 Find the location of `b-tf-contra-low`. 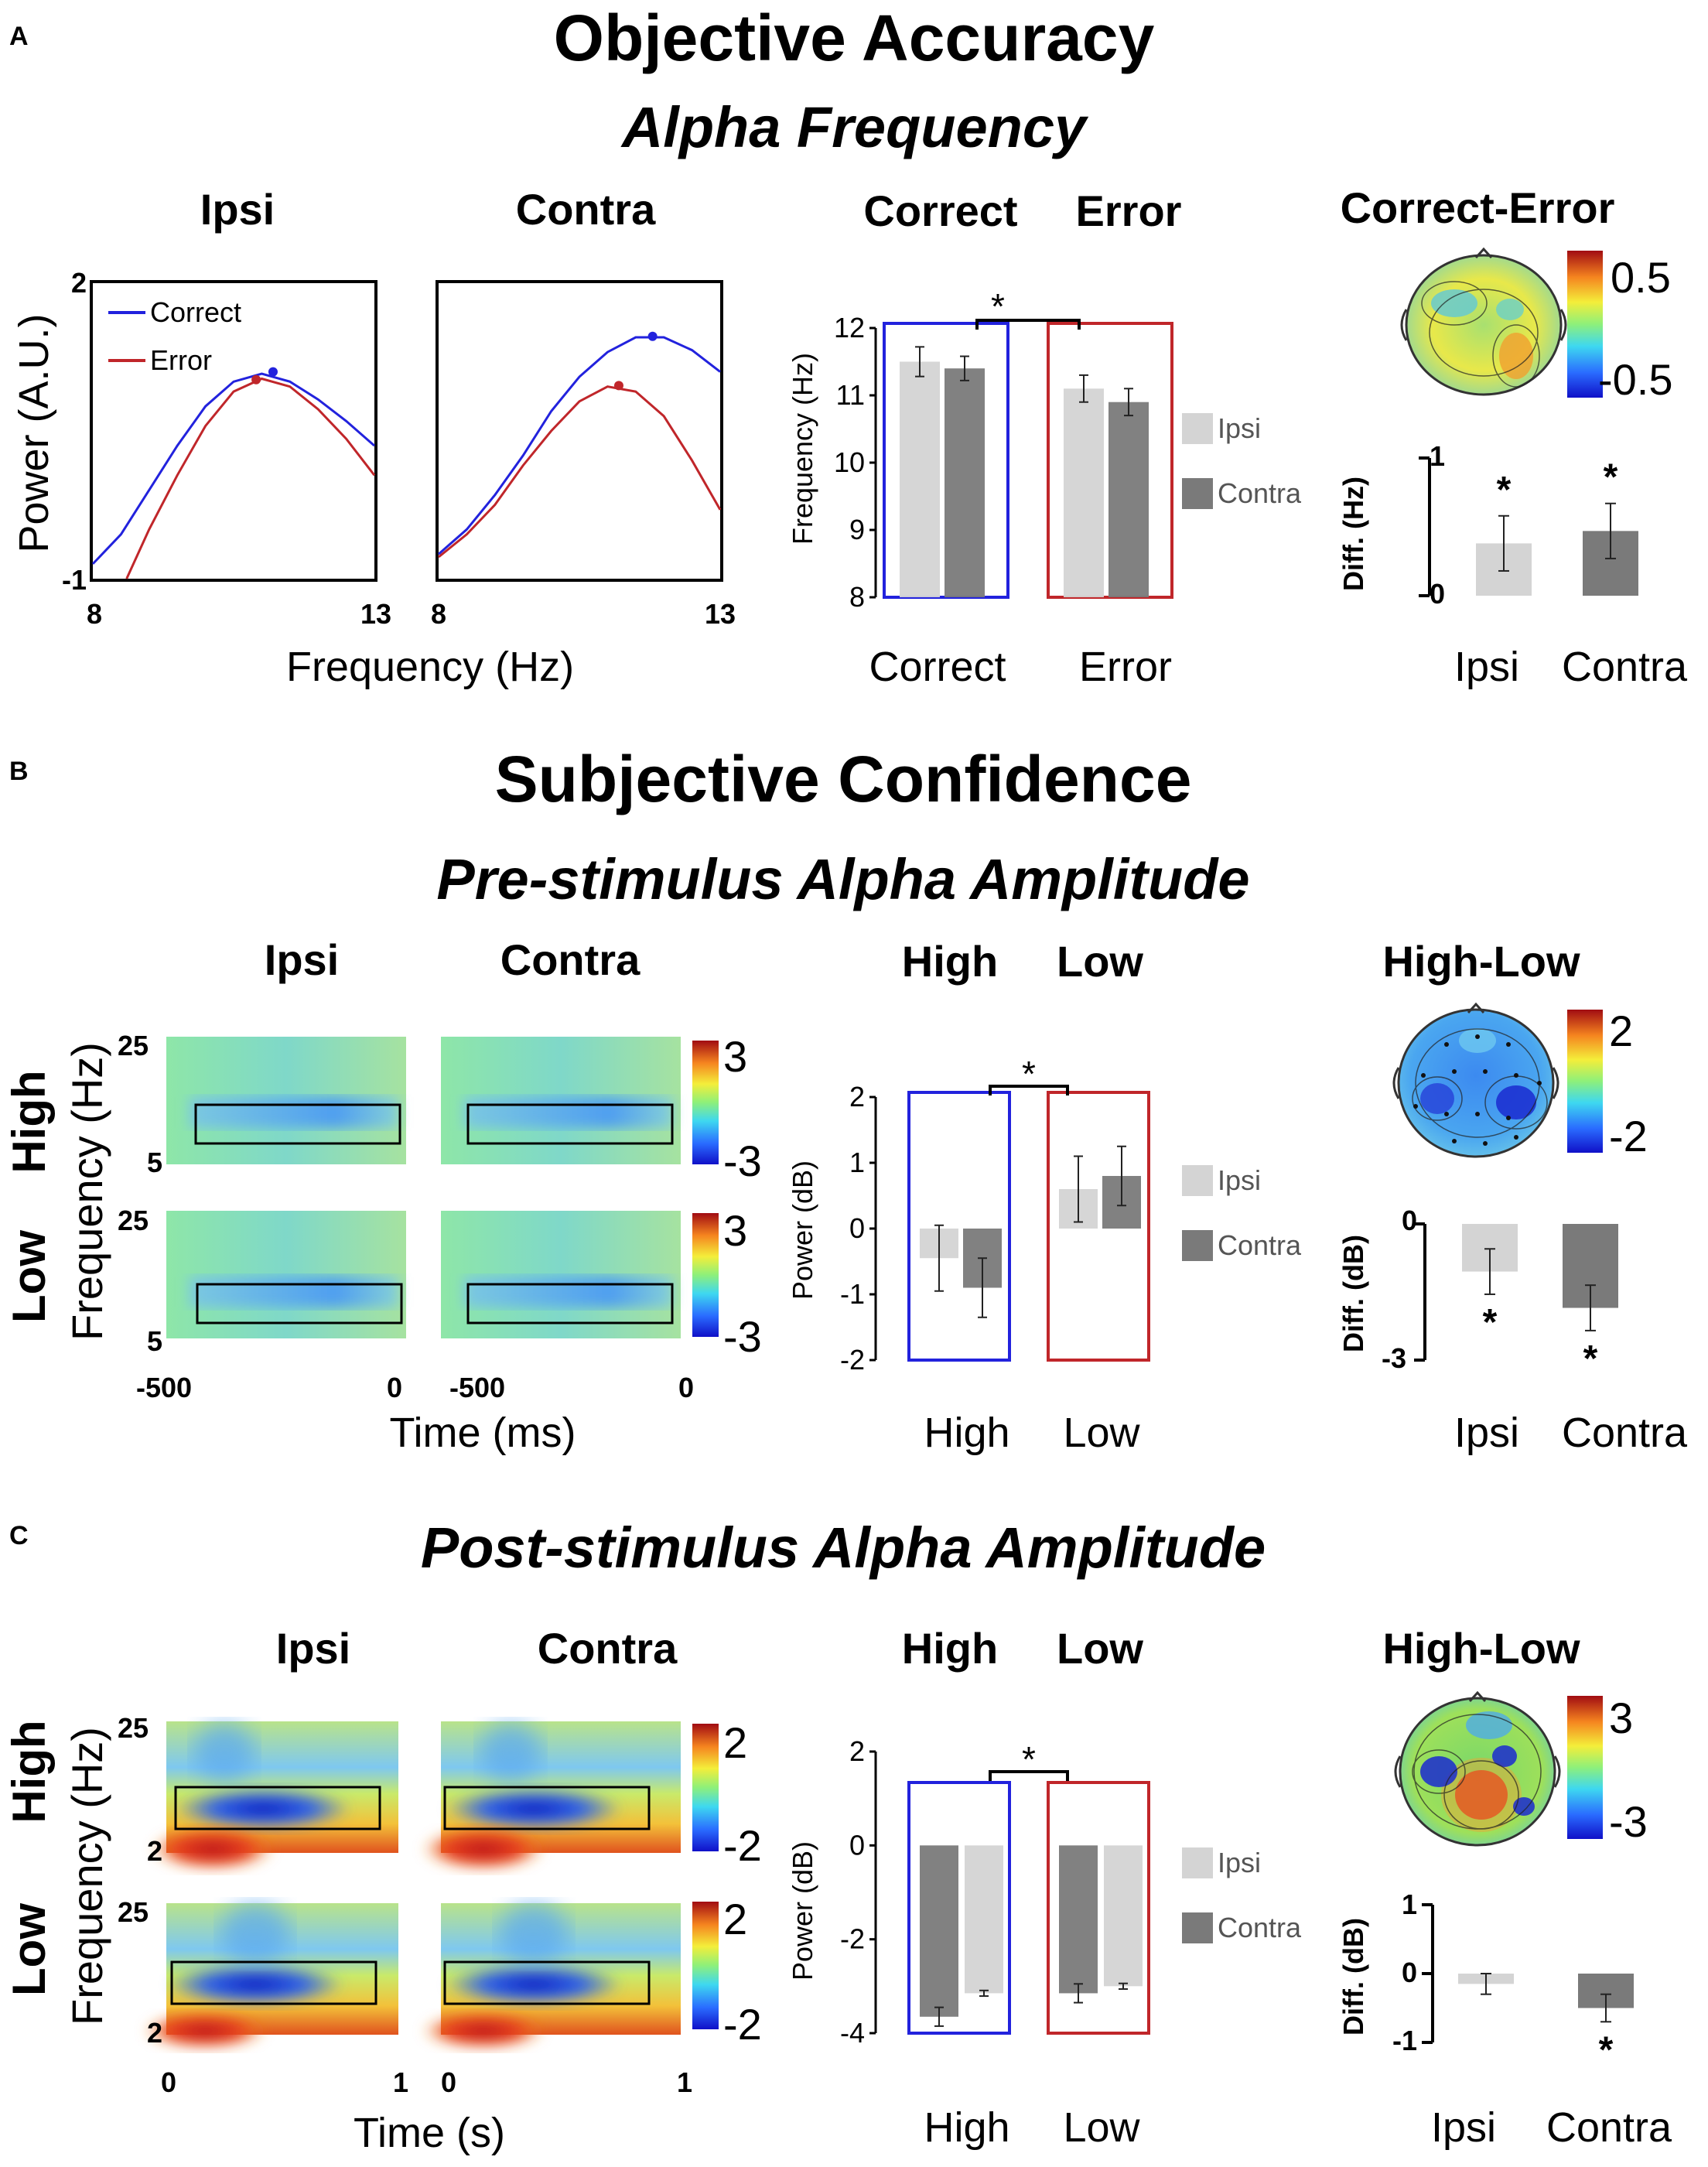

b-tf-contra-low is located at coordinates (561, 1274).